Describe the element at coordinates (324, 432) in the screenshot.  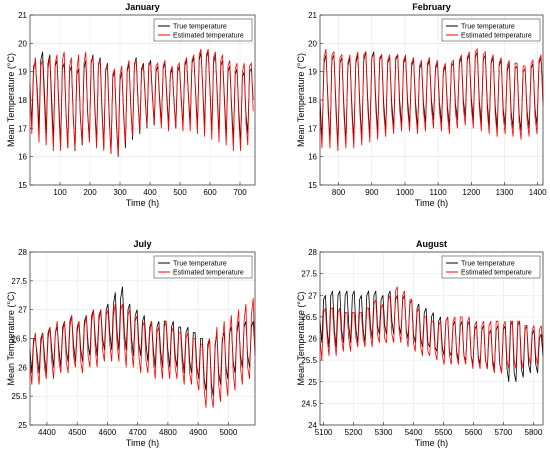
I see `x-tick-label: 5100` at that location.